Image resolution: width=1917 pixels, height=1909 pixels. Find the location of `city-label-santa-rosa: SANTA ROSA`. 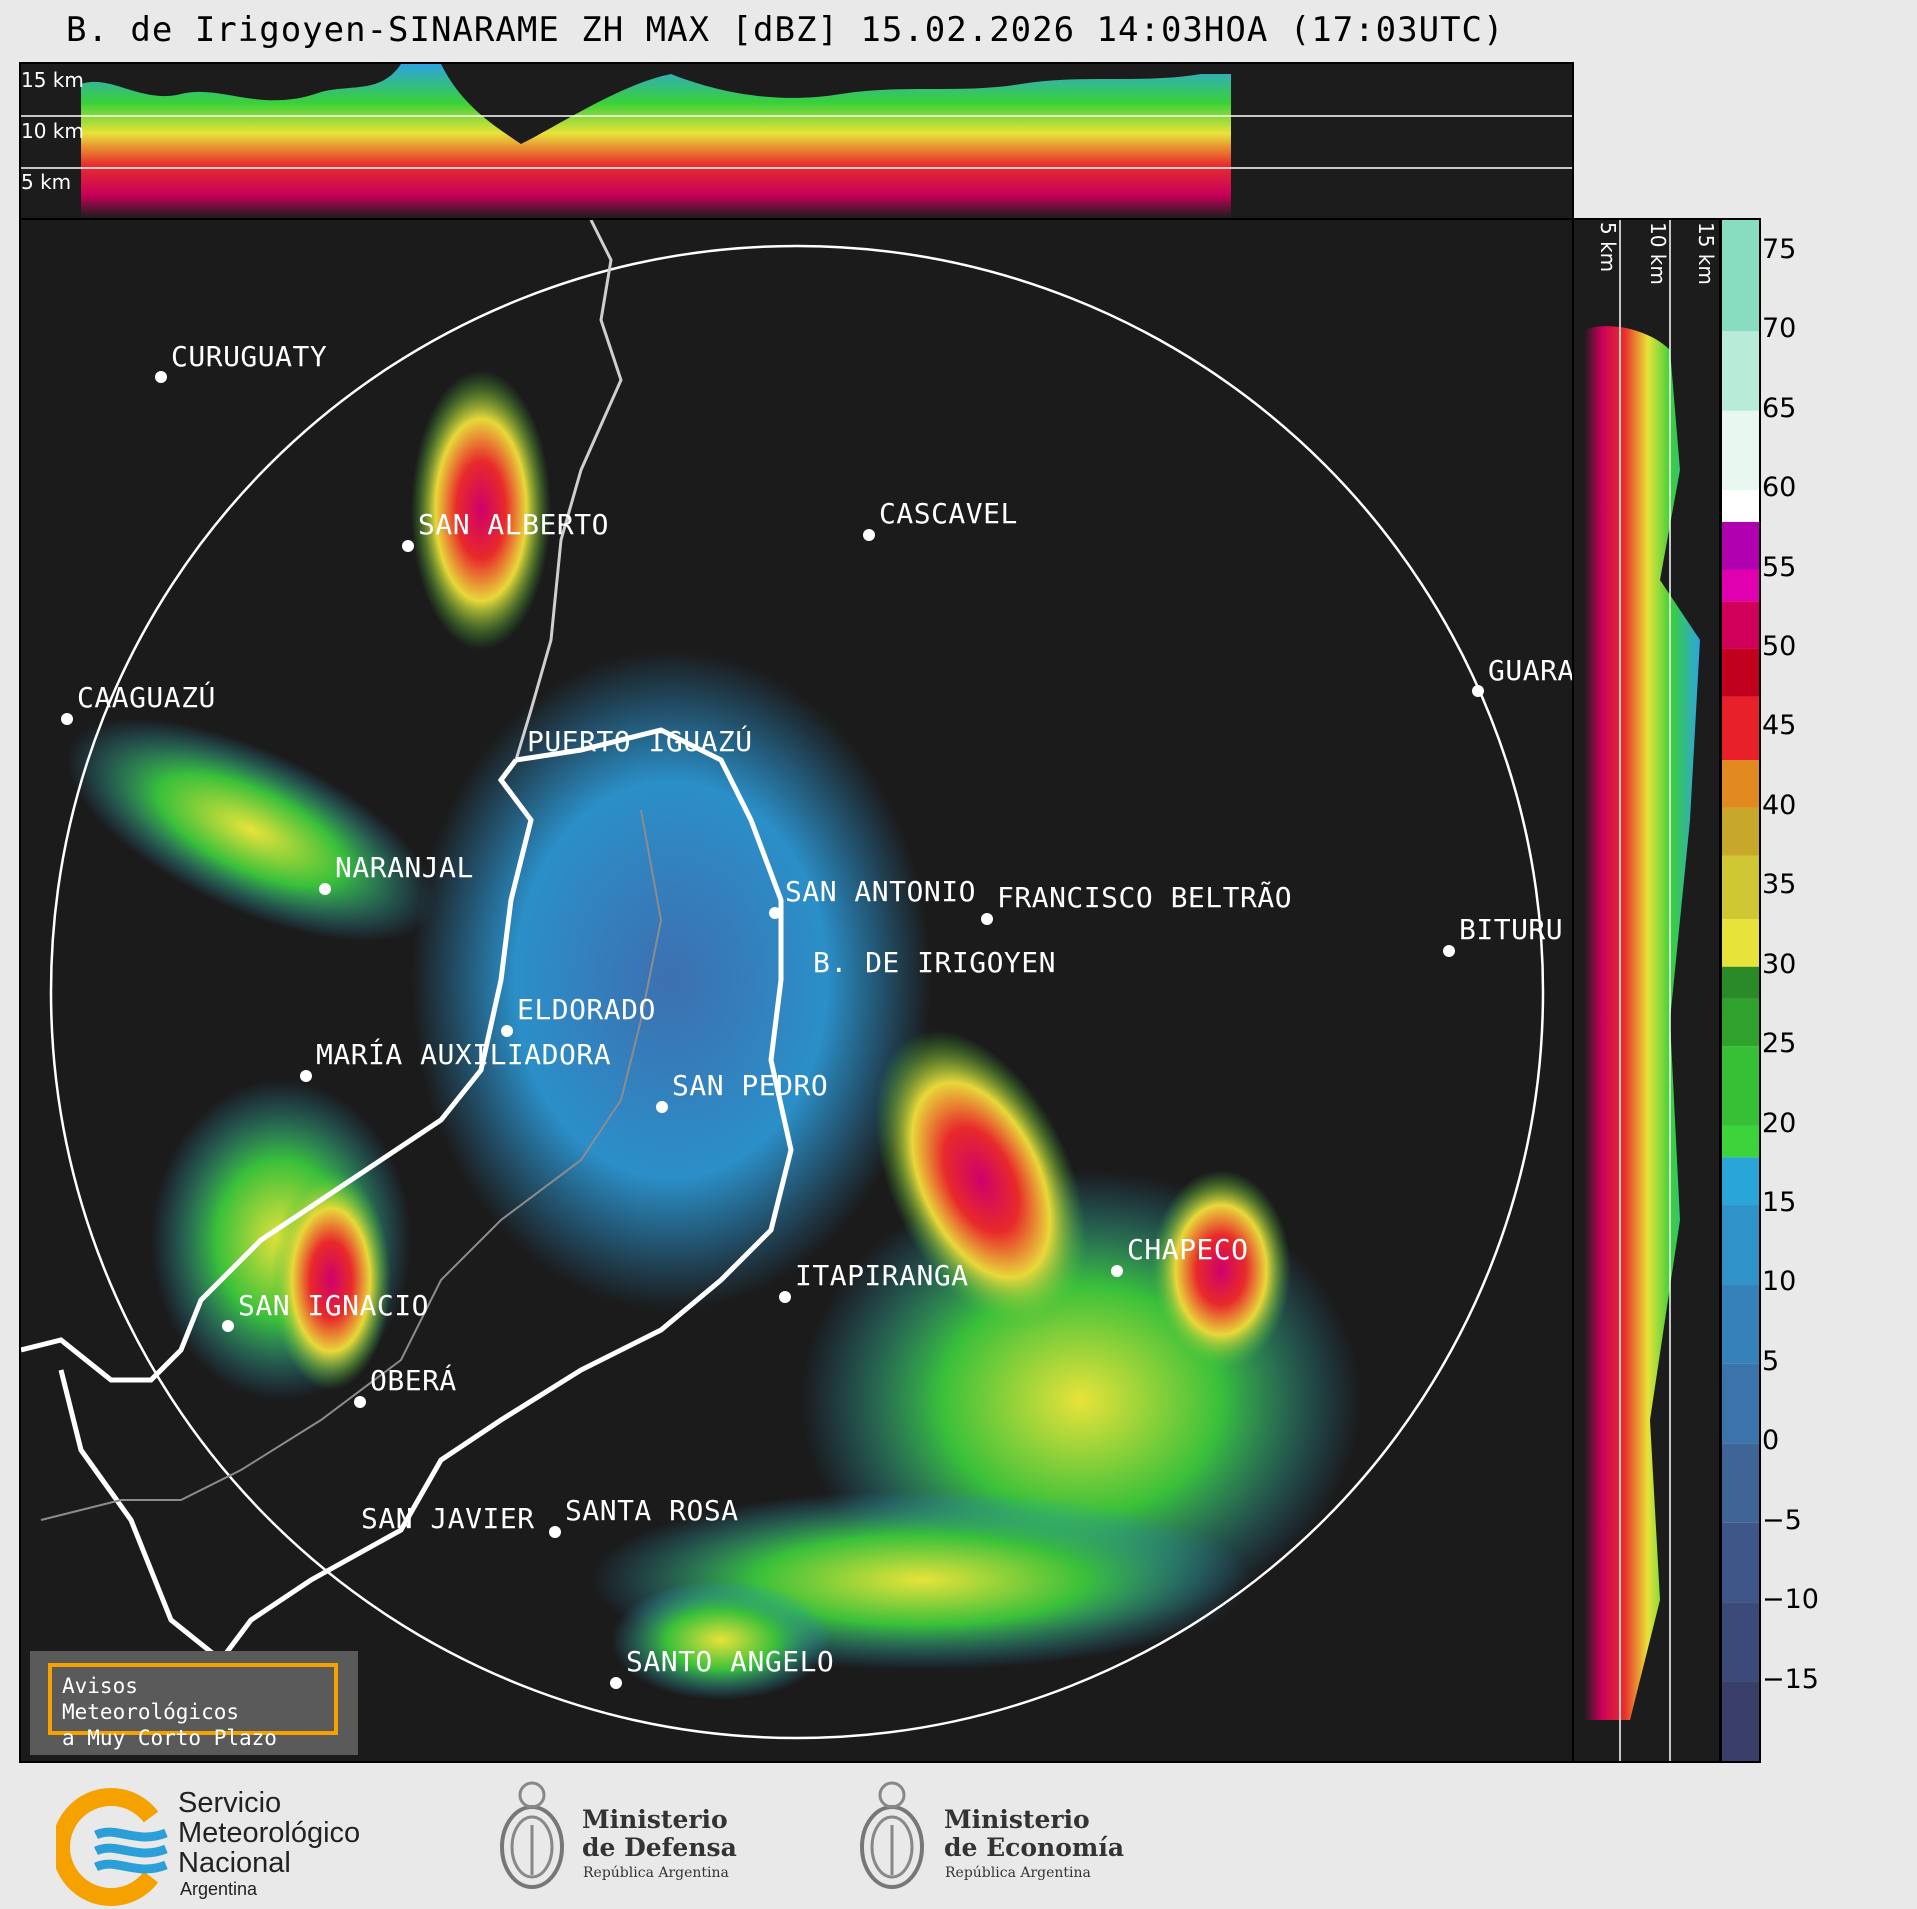

city-label-santa-rosa: SANTA ROSA is located at coordinates (652, 1510).